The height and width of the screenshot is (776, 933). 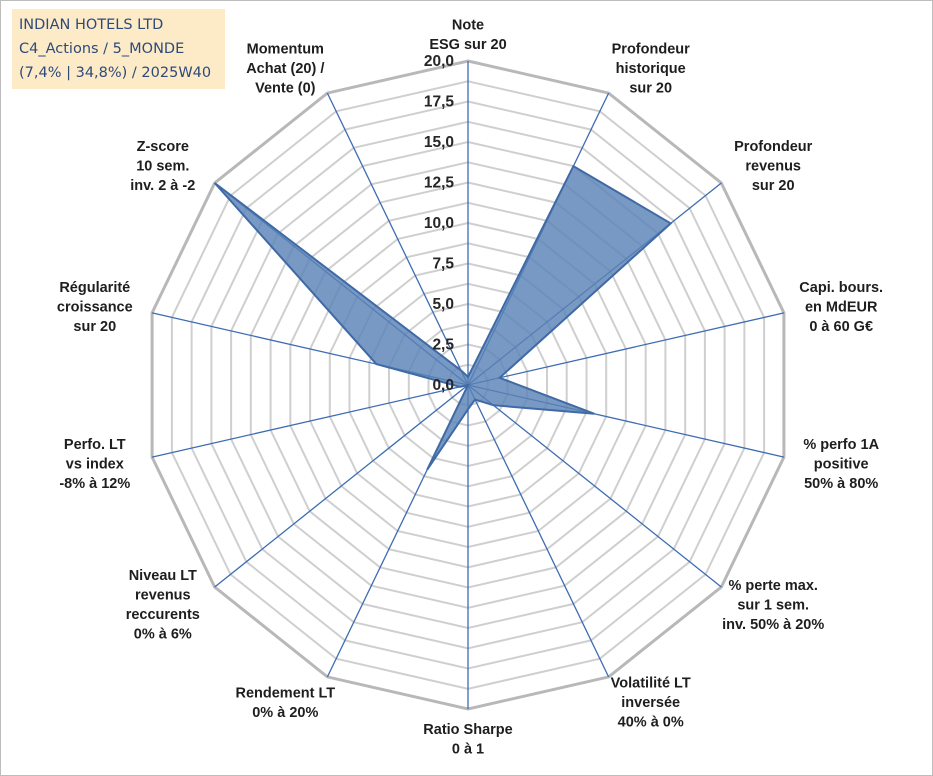 I want to click on axis-label-9: Rendement LT 0% à 20%, so click(x=285, y=703).